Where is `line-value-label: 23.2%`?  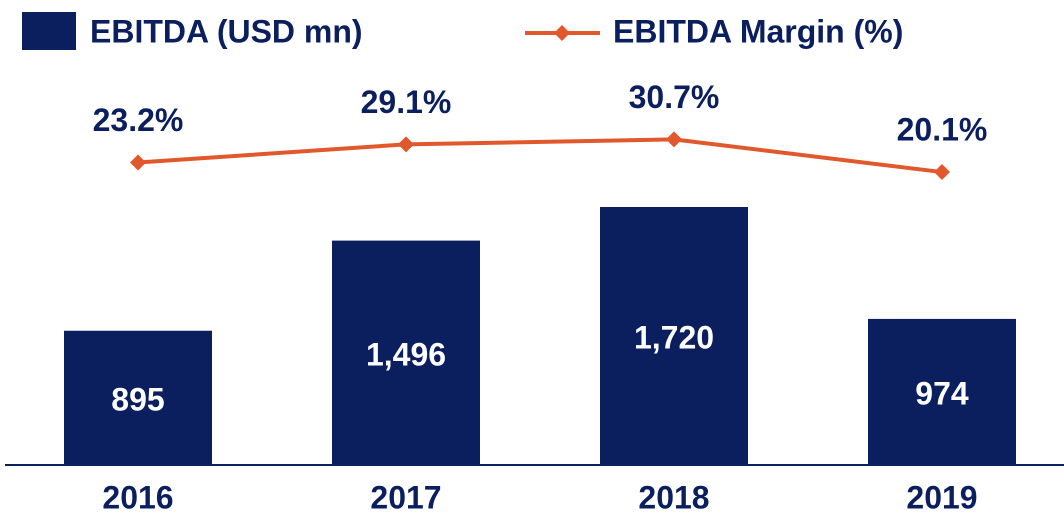
line-value-label: 23.2% is located at coordinates (138, 120).